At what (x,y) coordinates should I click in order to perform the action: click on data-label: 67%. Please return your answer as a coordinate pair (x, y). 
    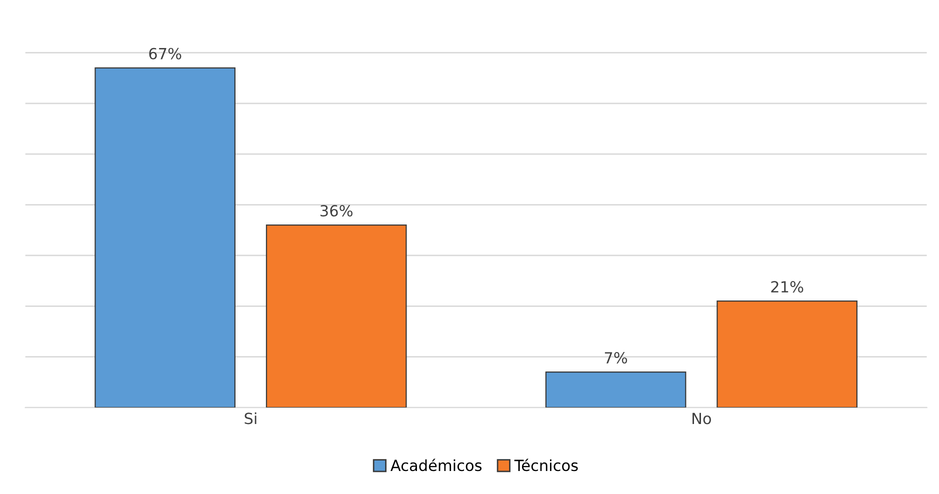
    Looking at the image, I should click on (165, 54).